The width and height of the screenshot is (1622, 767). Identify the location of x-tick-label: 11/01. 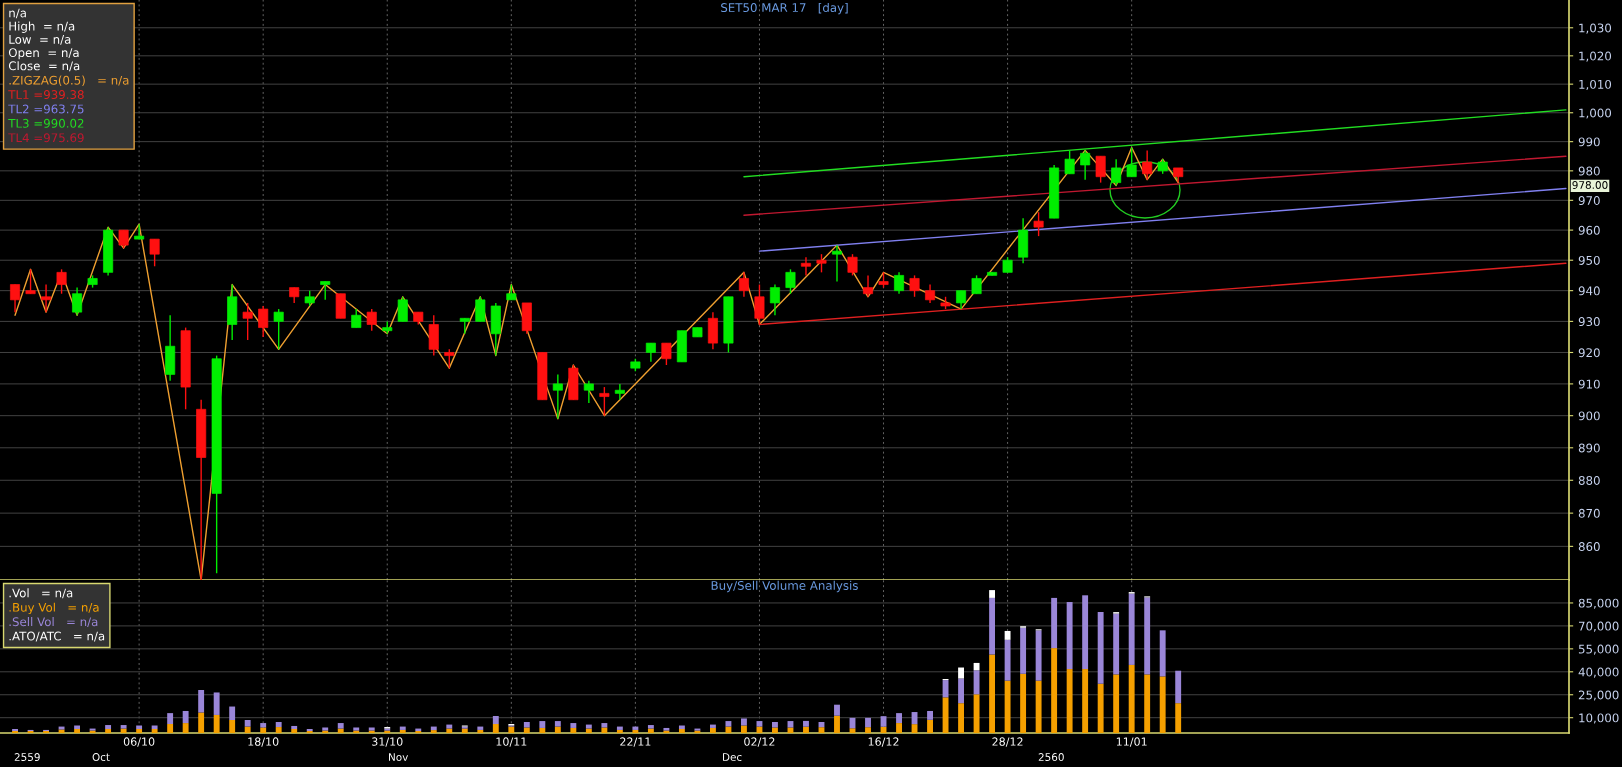
(1131, 742).